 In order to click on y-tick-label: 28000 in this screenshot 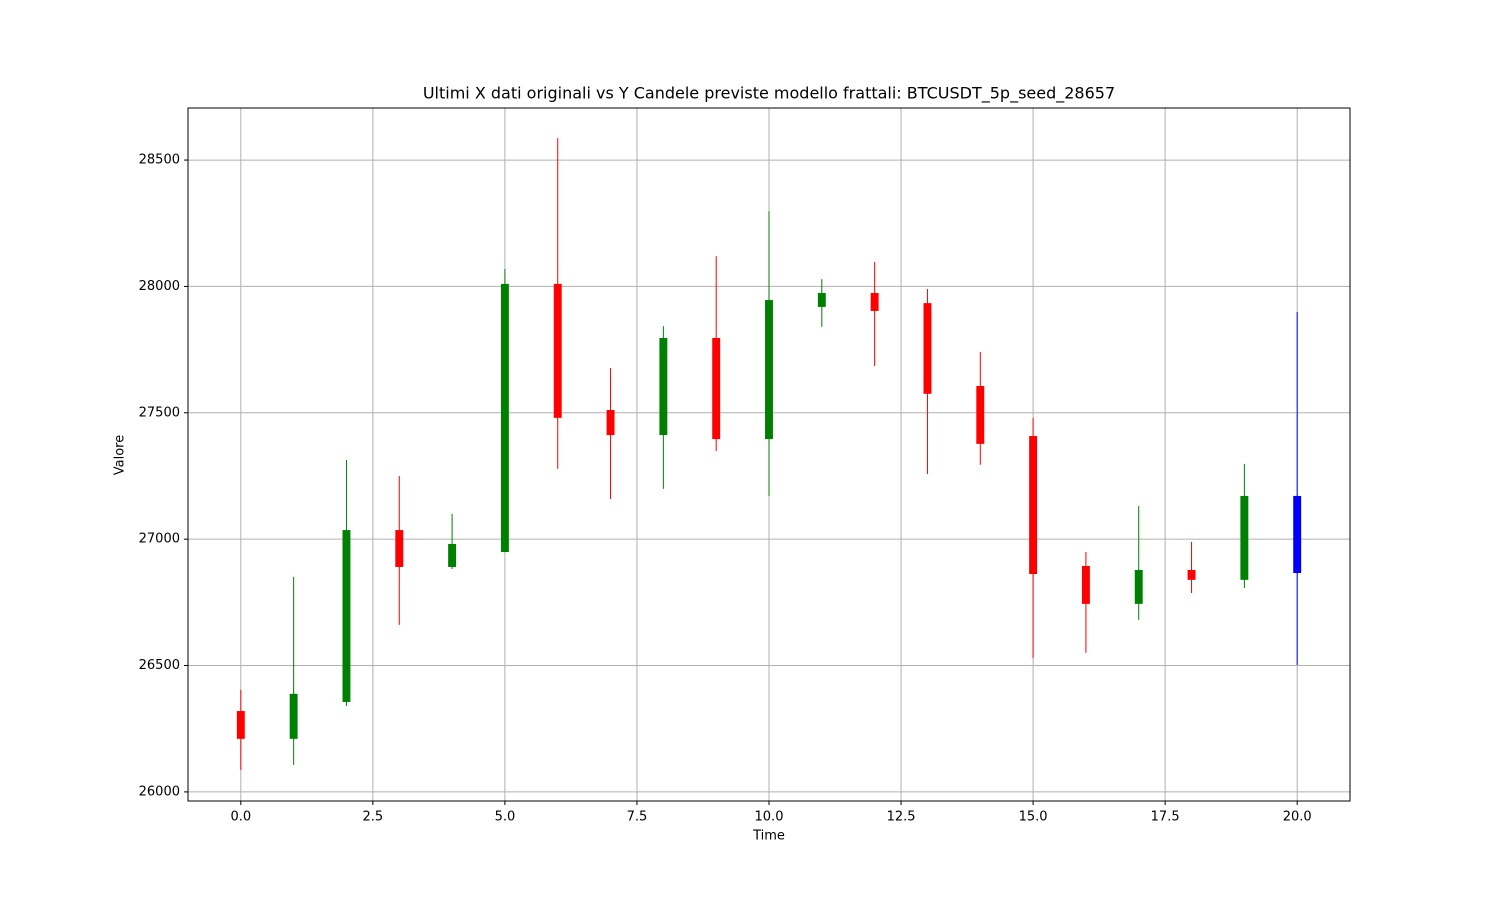, I will do `click(159, 286)`.